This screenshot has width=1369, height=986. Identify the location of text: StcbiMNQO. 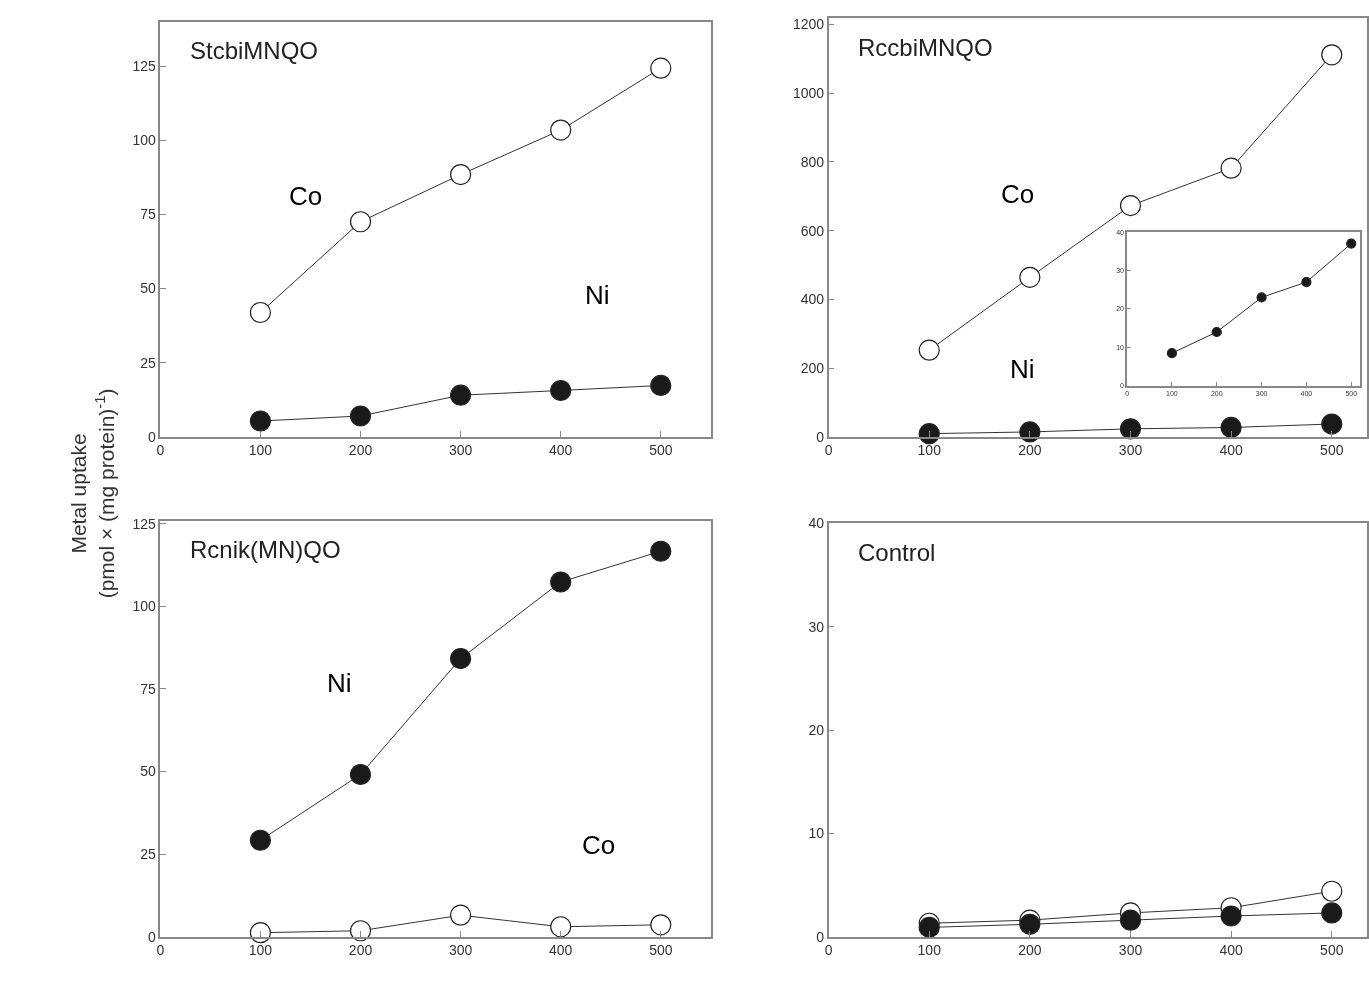
(254, 50).